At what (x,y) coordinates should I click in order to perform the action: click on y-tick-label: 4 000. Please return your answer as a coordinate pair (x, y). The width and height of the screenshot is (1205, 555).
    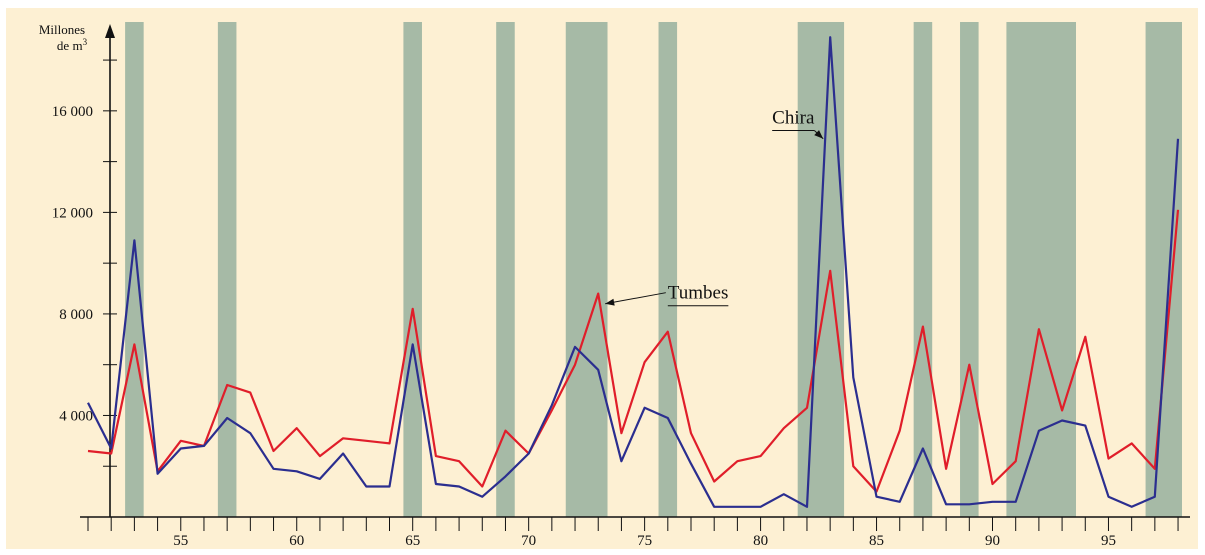
    Looking at the image, I should click on (76, 416).